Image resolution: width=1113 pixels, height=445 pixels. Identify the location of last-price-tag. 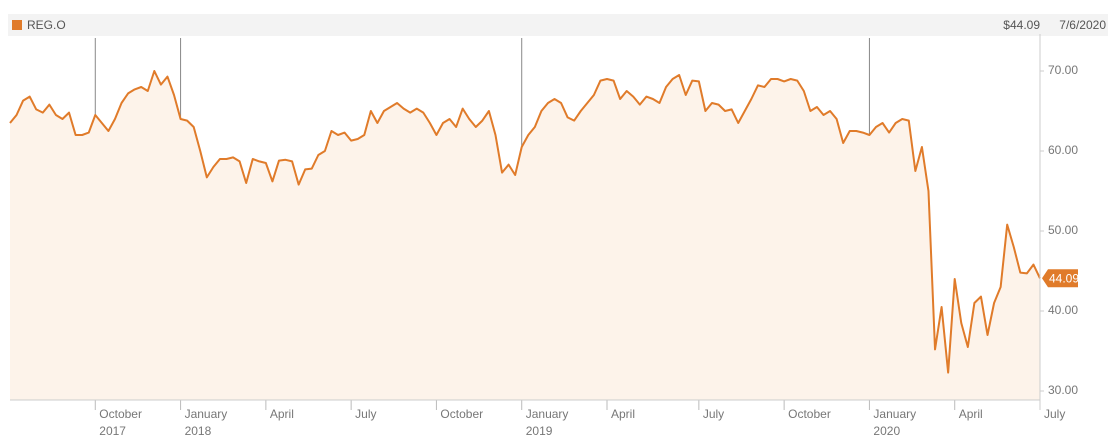
(1060, 278).